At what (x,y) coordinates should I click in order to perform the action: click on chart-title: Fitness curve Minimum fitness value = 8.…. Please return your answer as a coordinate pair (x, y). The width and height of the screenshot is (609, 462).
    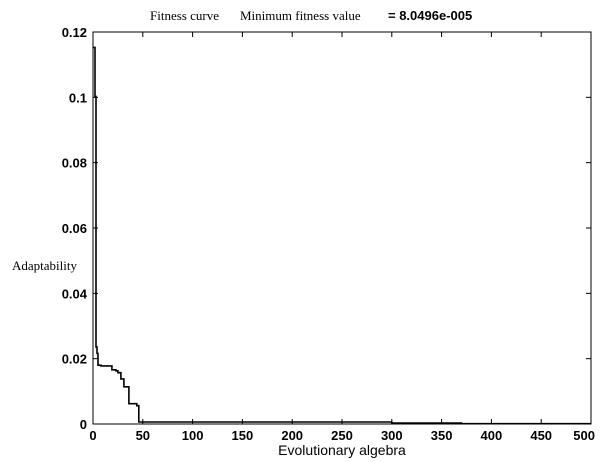
    Looking at the image, I should click on (311, 15).